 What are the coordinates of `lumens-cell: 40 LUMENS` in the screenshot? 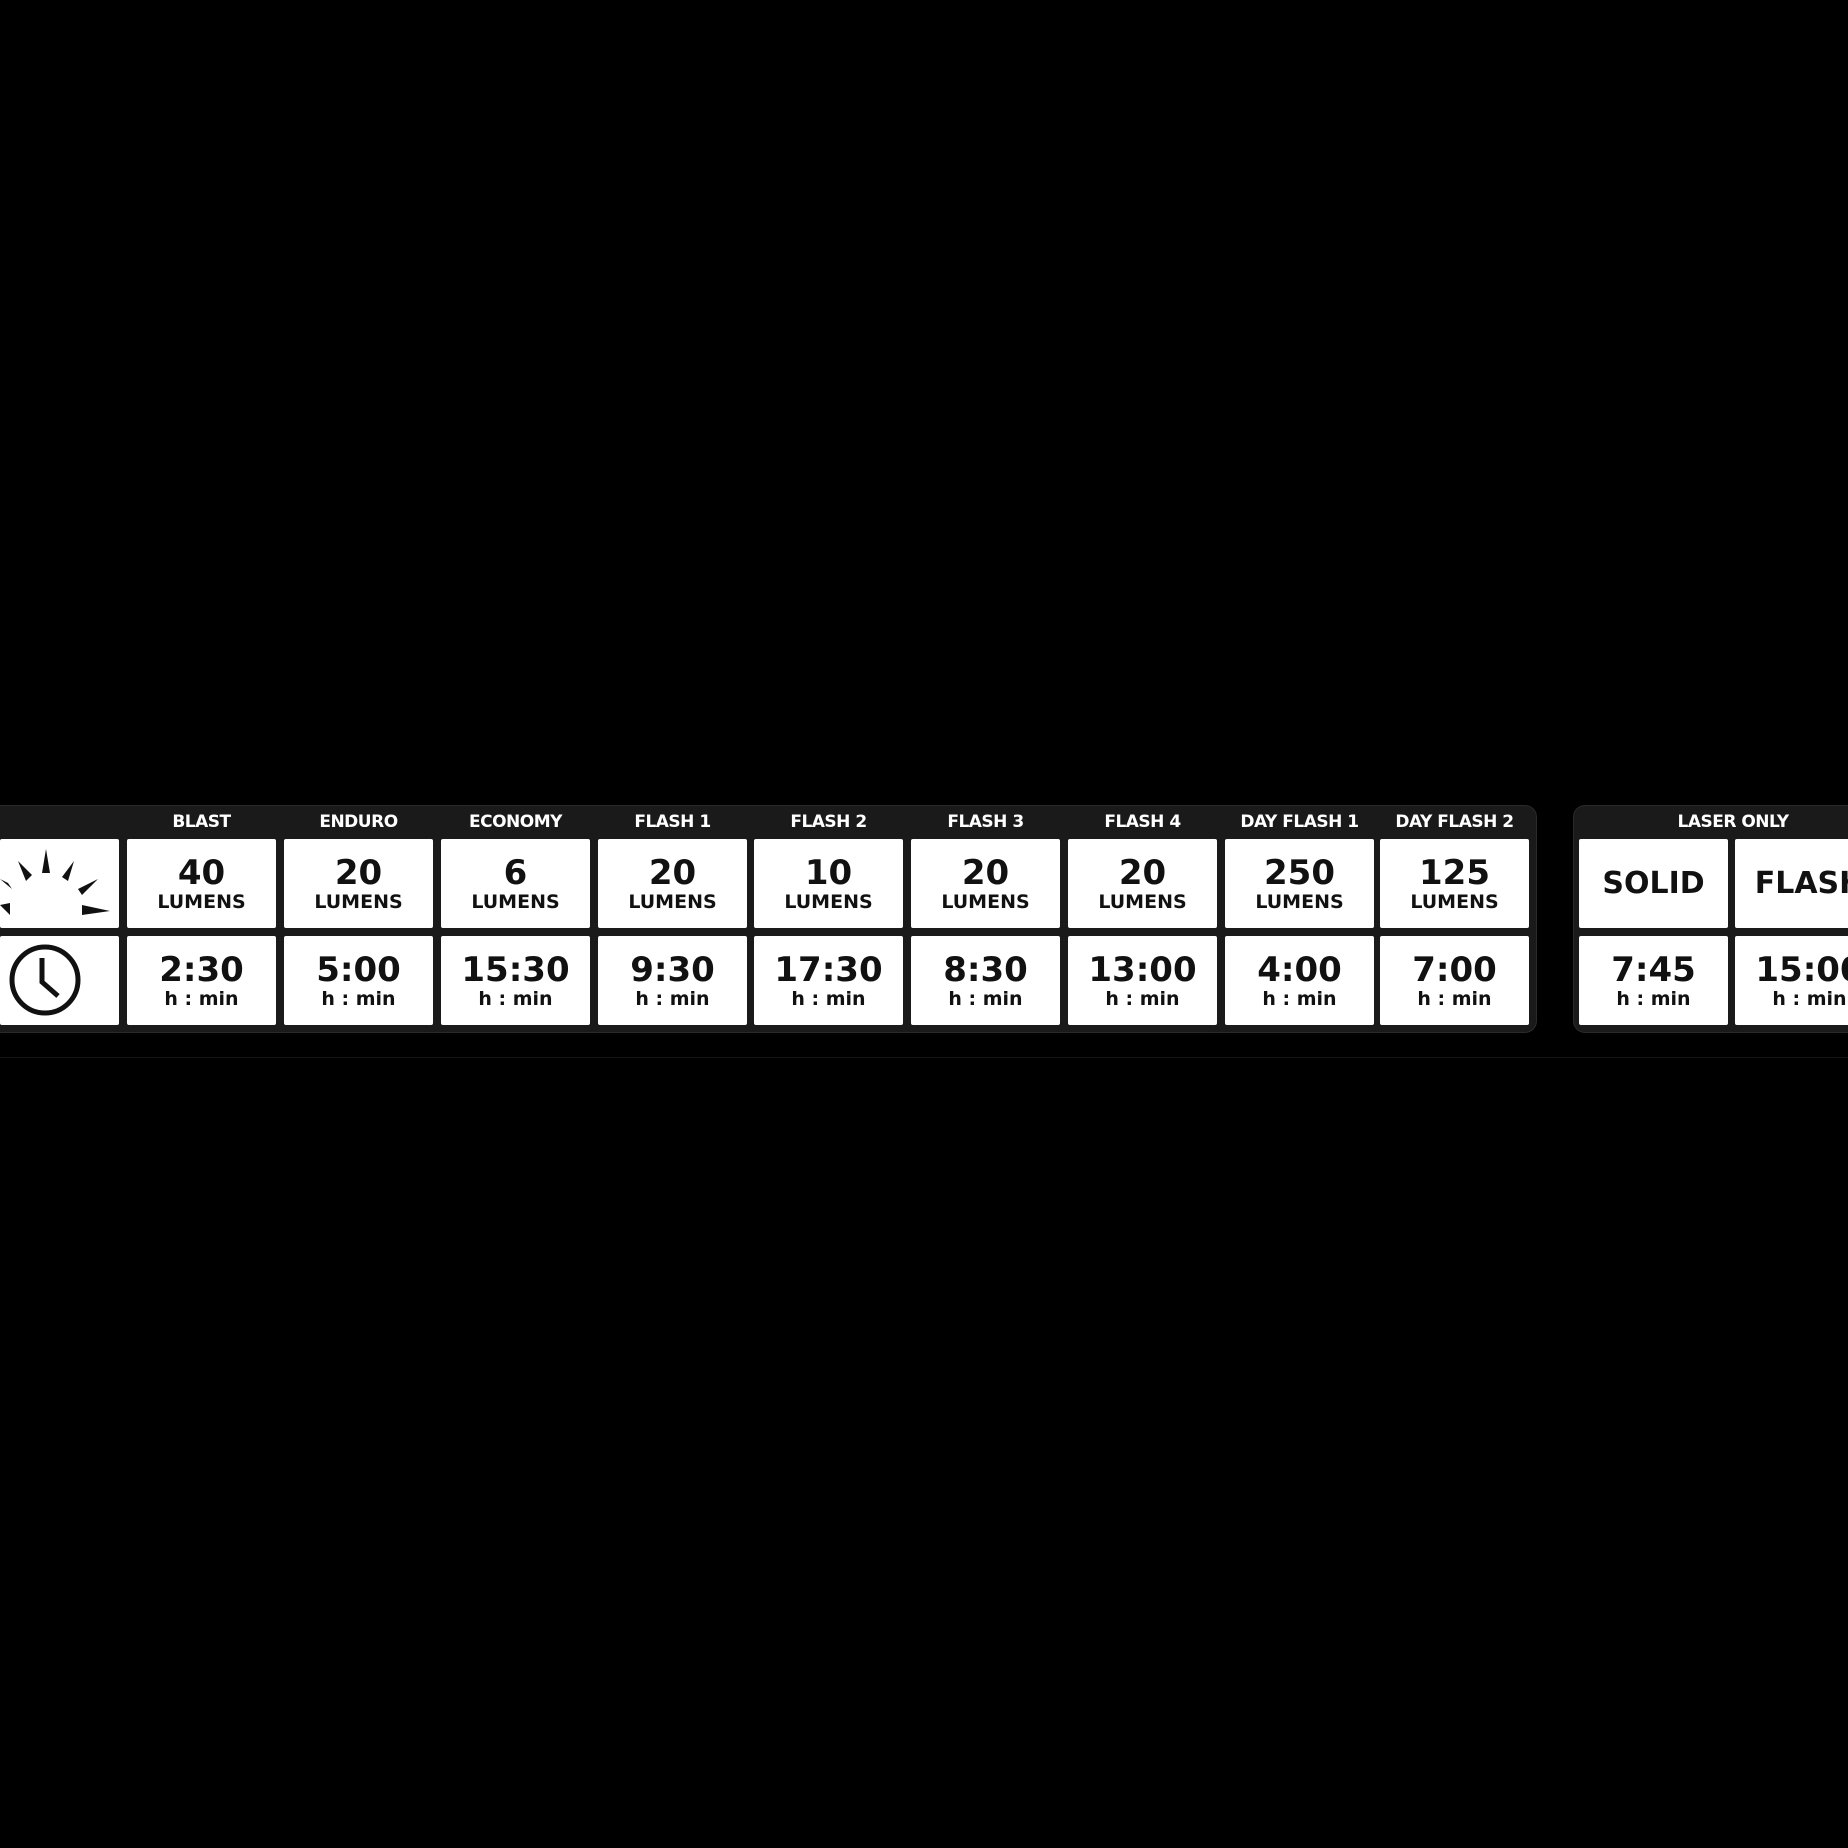 It's located at (201, 883).